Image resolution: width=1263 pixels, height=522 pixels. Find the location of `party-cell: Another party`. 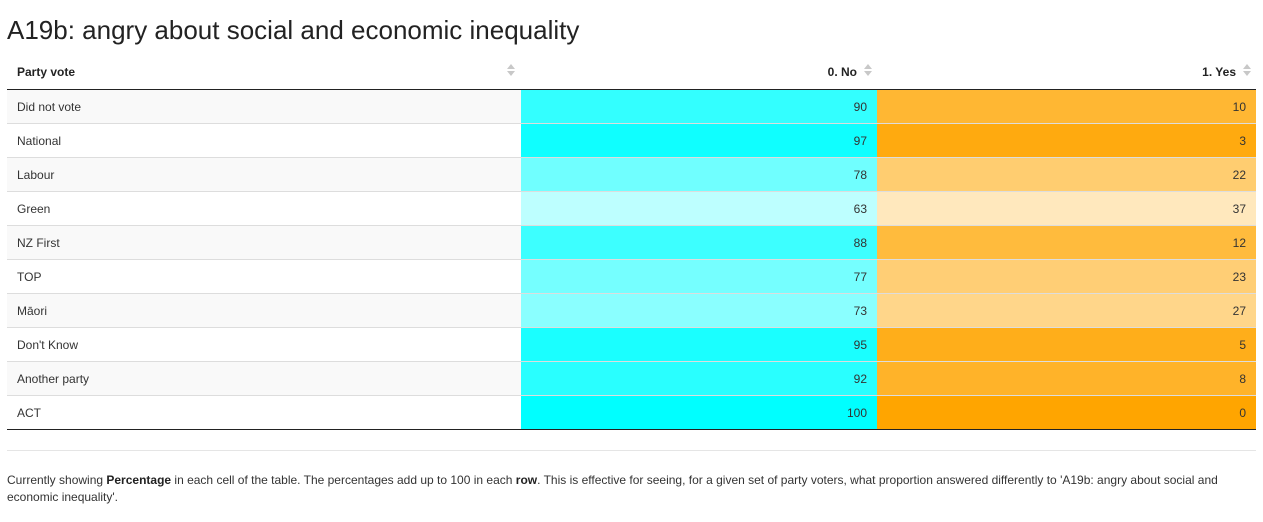

party-cell: Another party is located at coordinates (264, 378).